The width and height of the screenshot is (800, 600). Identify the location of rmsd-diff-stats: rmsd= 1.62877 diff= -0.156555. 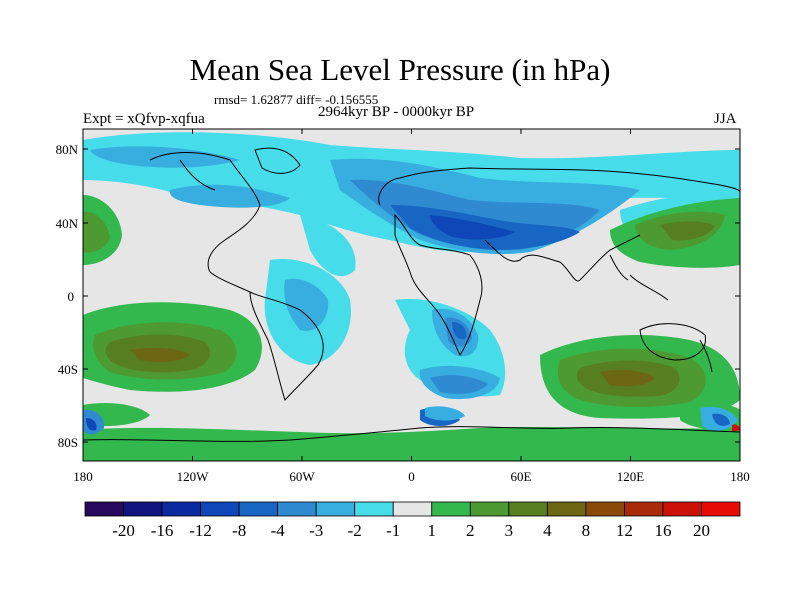
(296, 99).